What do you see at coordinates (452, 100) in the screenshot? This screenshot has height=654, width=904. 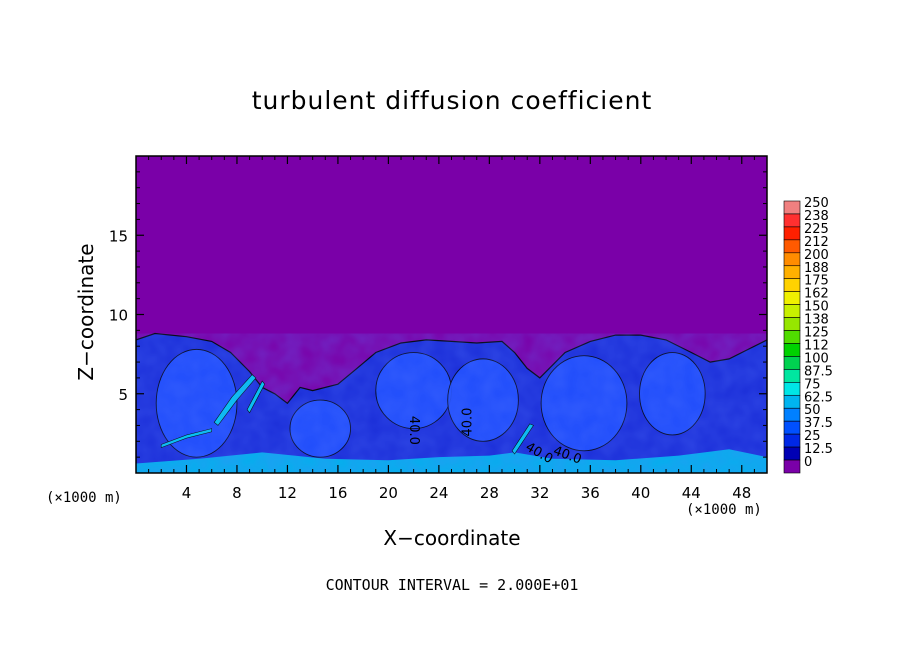 I see `chart-title: turbulent diffusion coefficient` at bounding box center [452, 100].